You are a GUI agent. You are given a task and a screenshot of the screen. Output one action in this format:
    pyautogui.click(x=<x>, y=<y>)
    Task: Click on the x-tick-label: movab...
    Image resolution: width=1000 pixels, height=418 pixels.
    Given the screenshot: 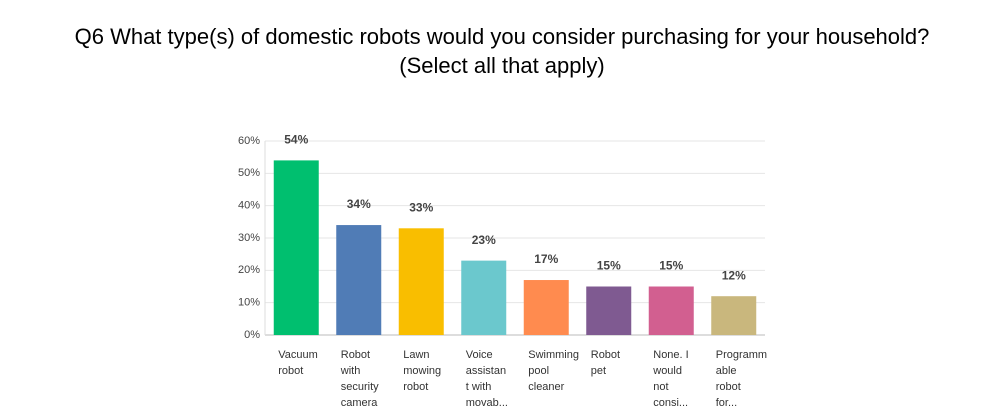 What is the action you would take?
    pyautogui.click(x=487, y=403)
    